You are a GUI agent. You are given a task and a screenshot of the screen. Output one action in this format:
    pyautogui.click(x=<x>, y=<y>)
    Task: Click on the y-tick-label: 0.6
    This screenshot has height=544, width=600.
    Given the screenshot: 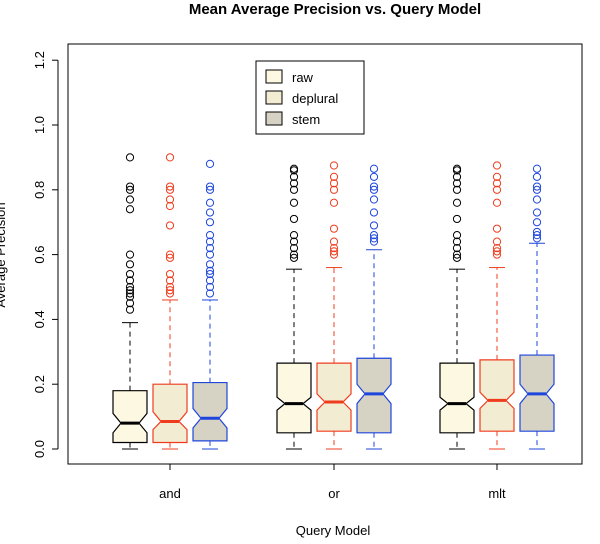 What is the action you would take?
    pyautogui.click(x=39, y=255)
    